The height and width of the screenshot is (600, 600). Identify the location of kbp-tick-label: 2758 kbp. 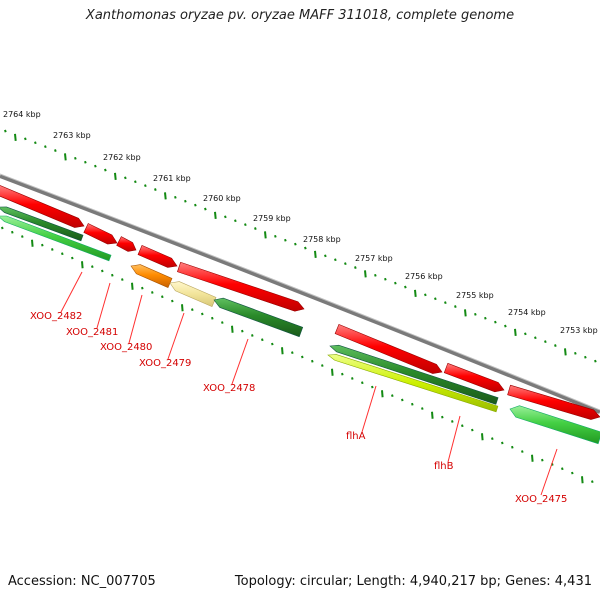
(322, 239).